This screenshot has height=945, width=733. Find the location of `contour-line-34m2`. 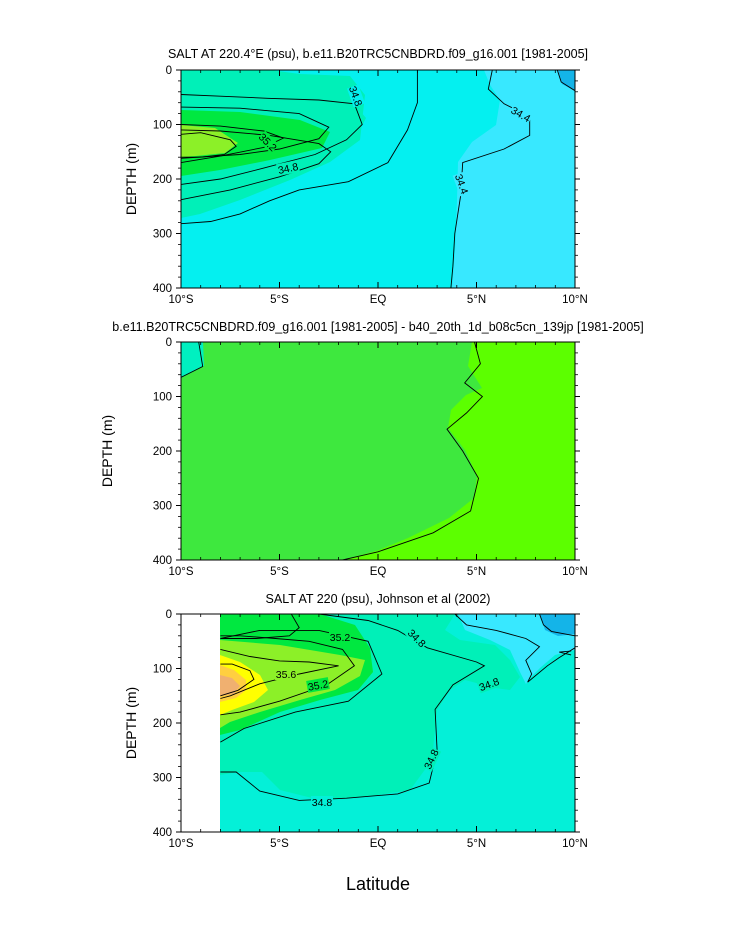

contour-line-34m2 is located at coordinates (565, 81).